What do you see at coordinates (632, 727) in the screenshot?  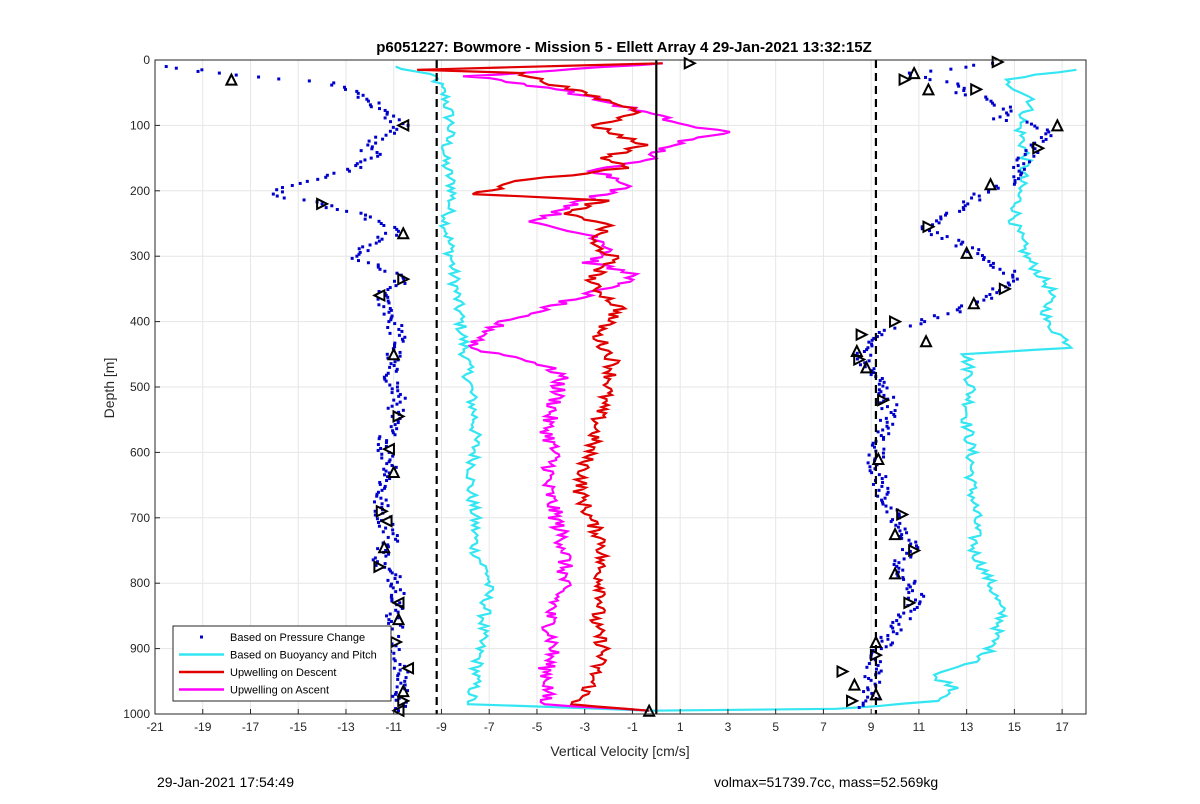 I see `x-tick-label: -1` at bounding box center [632, 727].